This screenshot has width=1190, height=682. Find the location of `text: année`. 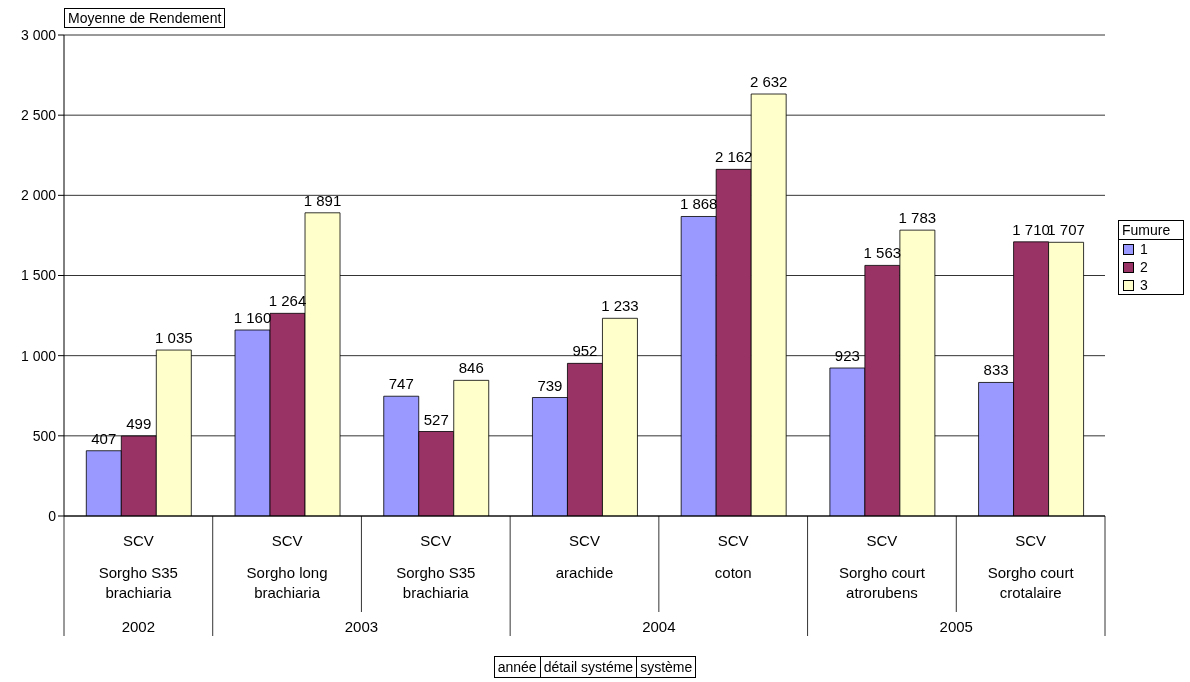

text: année is located at coordinates (517, 667).